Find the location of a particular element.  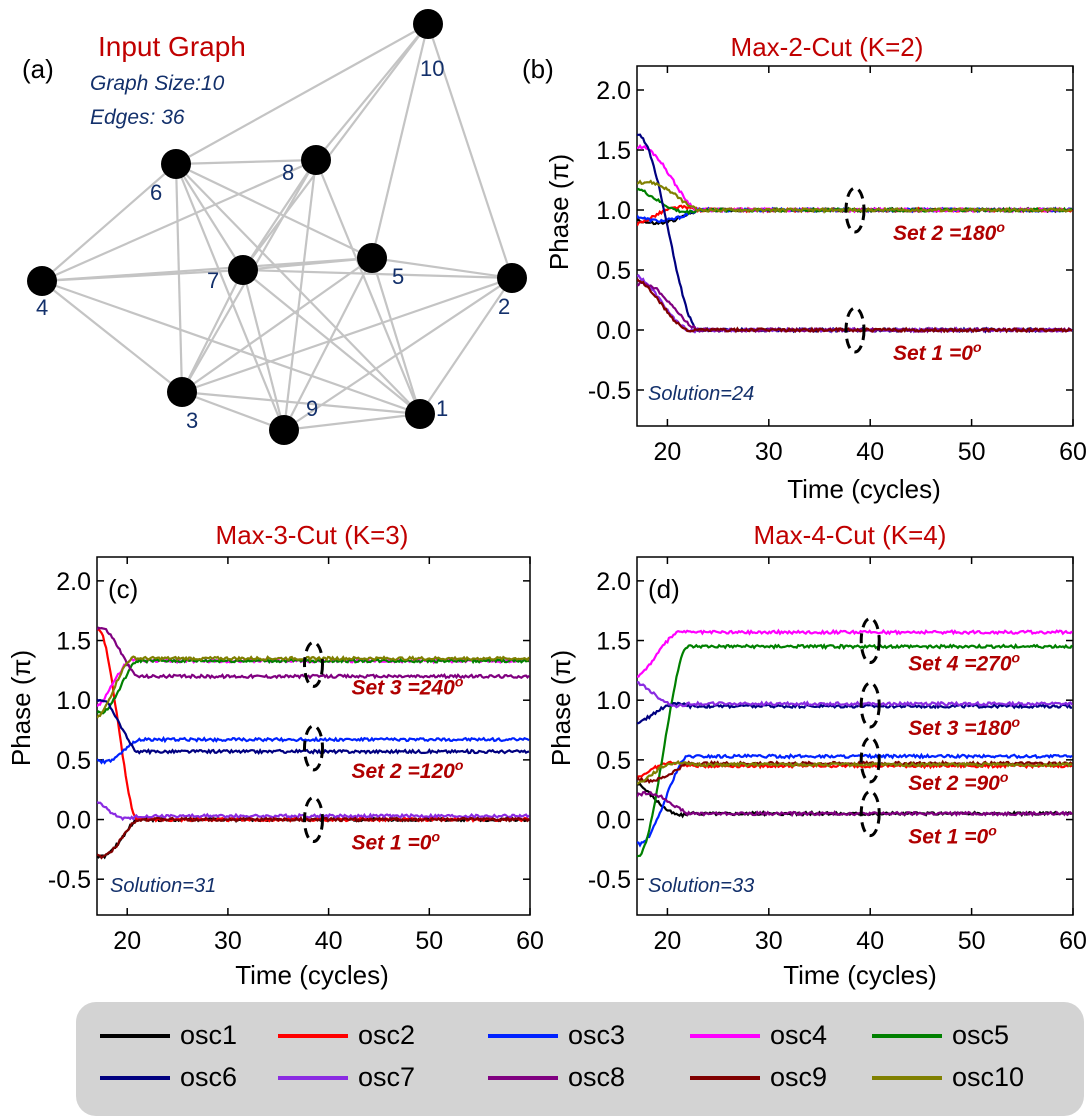

legend-label-osc5: osc5 is located at coordinates (980, 1035).